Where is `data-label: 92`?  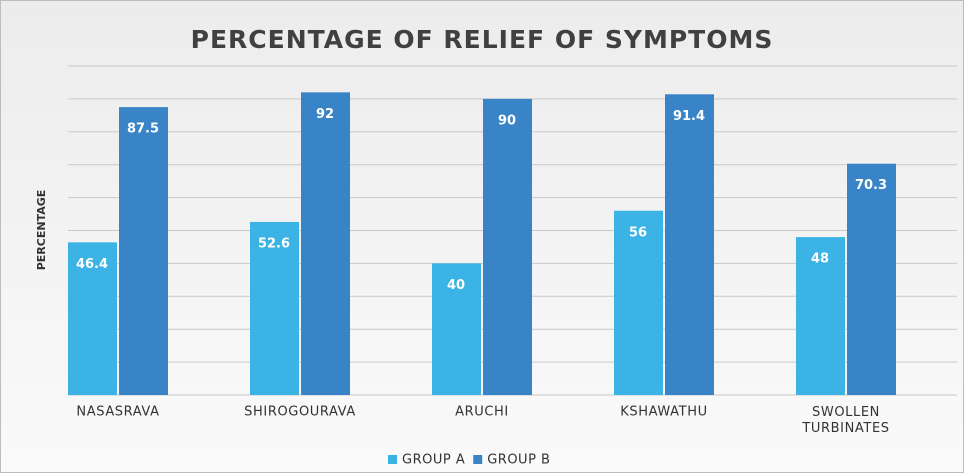
data-label: 92 is located at coordinates (325, 114).